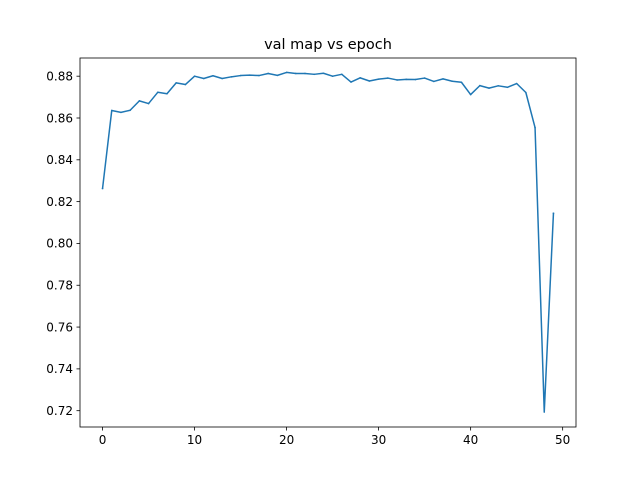 The height and width of the screenshot is (480, 640). What do you see at coordinates (103, 440) in the screenshot?
I see `x-tick-label: 0` at bounding box center [103, 440].